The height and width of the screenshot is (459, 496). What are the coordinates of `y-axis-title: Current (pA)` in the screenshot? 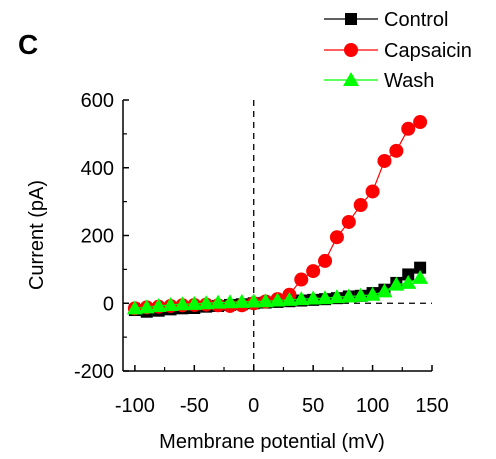 It's located at (37, 235).